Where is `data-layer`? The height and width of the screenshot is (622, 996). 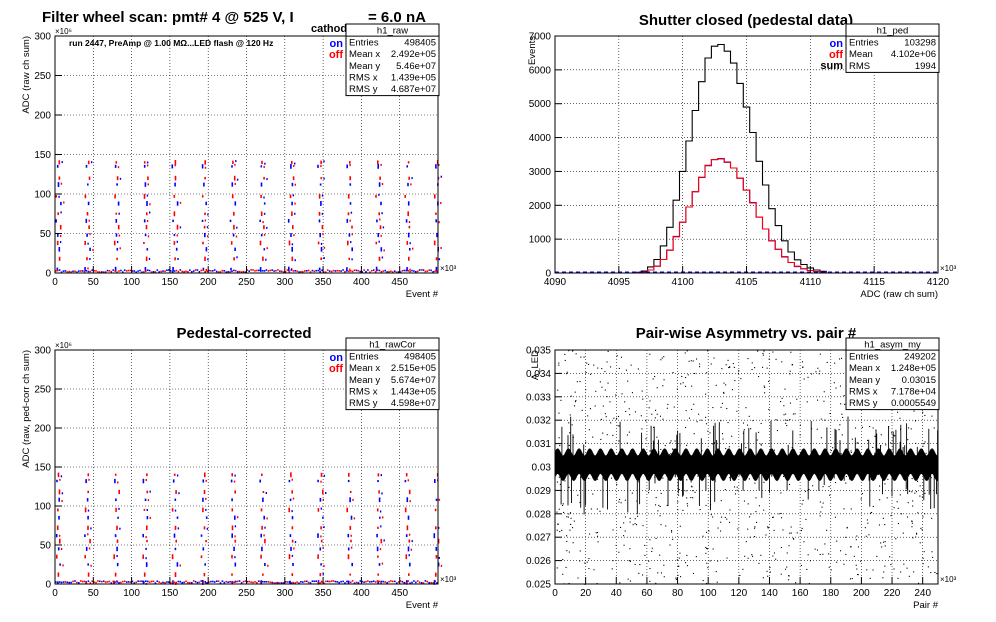 data-layer is located at coordinates (746, 467).